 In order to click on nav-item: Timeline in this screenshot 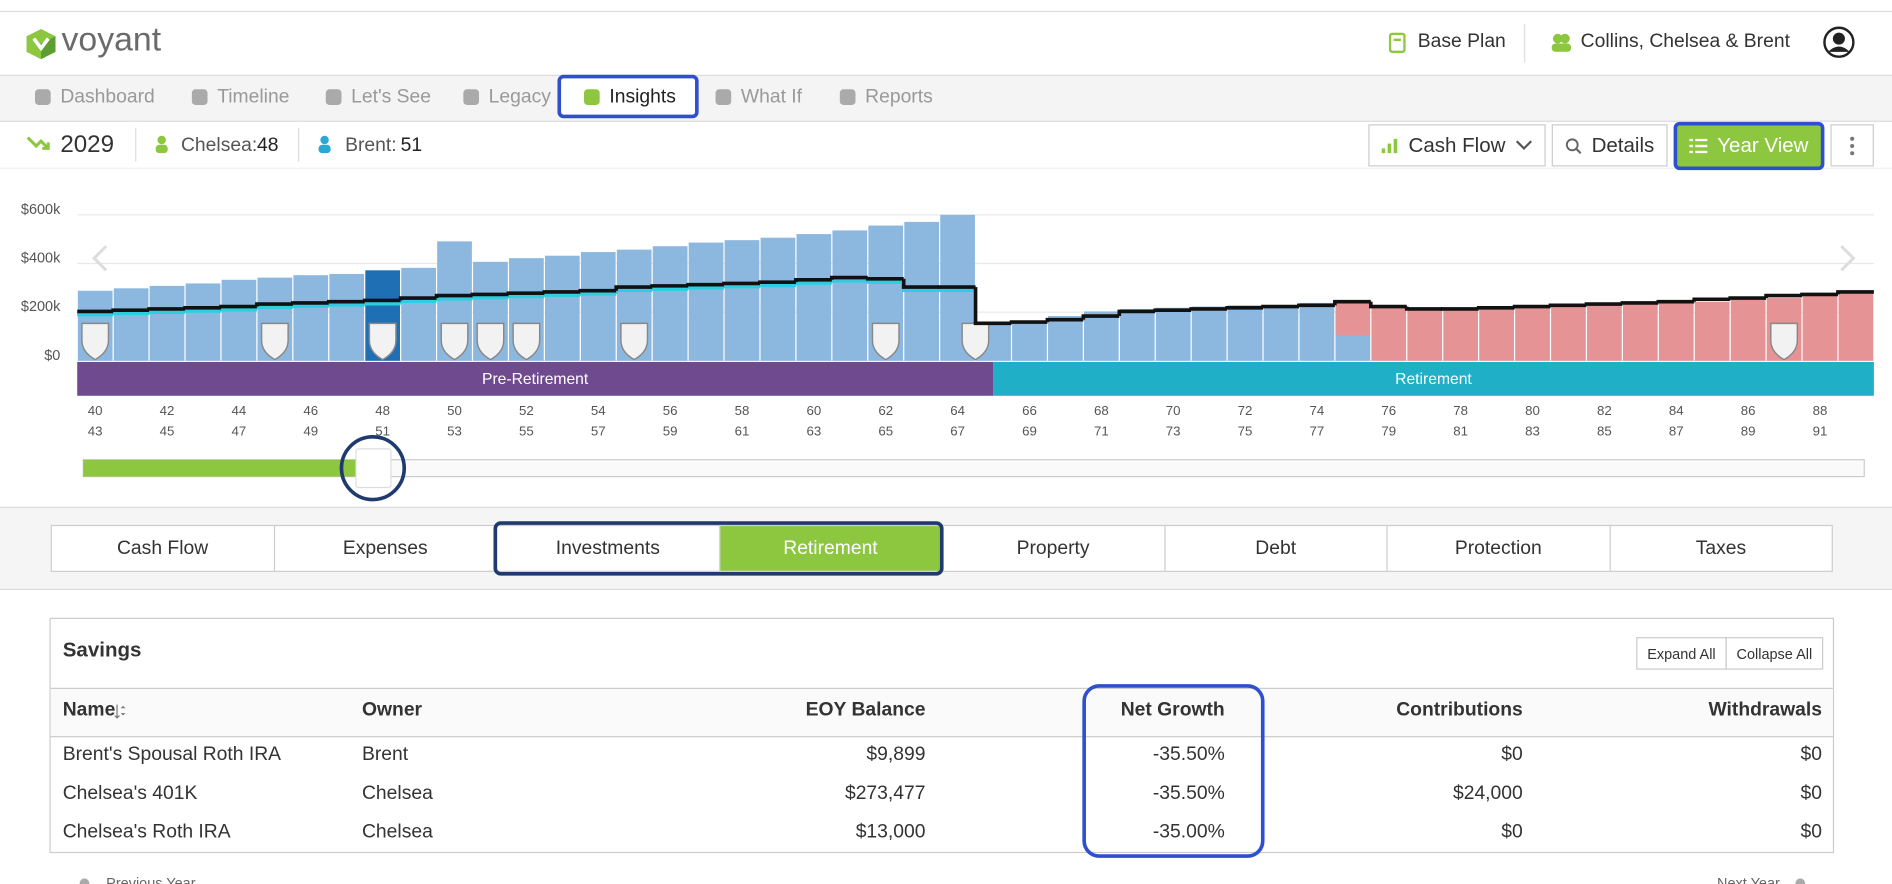, I will do `click(253, 97)`.